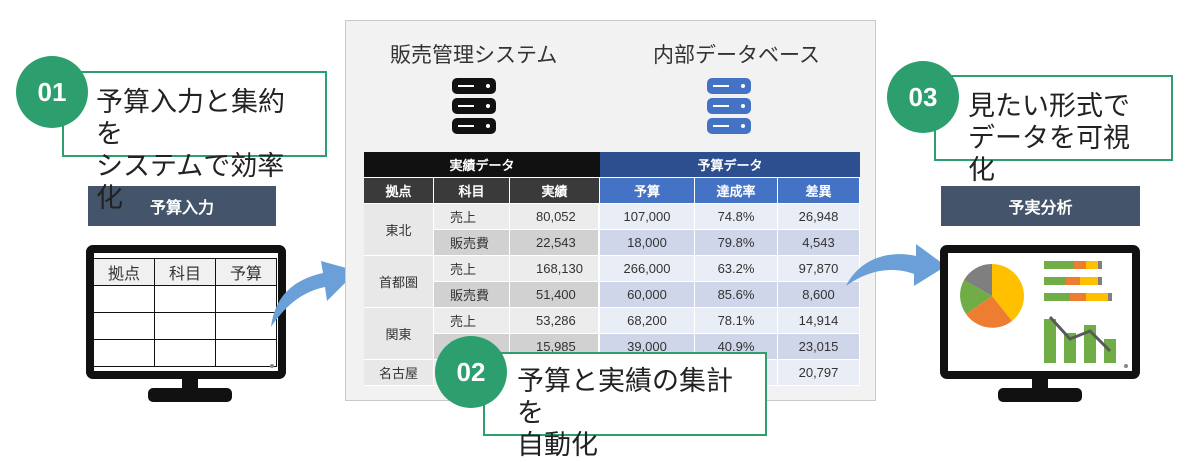 The image size is (1187, 462). I want to click on table-row: 販売費 22,543 18,000 79.8% 4,543, so click(612, 243).